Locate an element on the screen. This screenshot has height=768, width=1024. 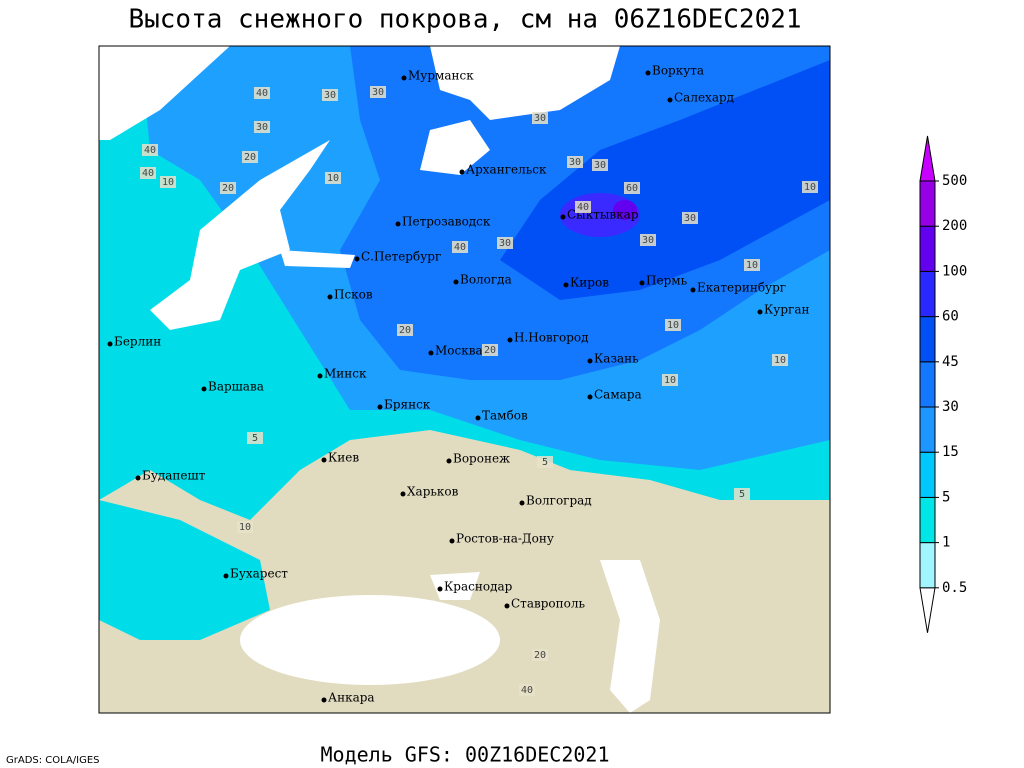
city-label: Бухарест is located at coordinates (259, 574).